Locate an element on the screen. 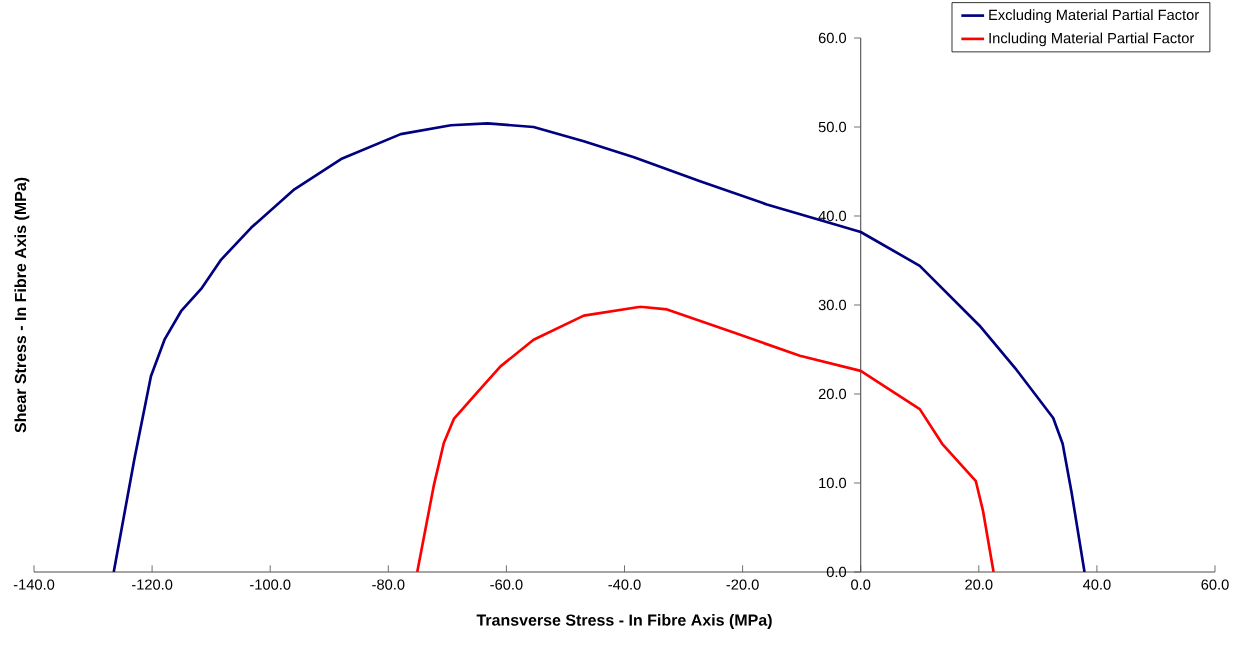 The height and width of the screenshot is (645, 1242). x-axis-title: Transverse Stress - In Fibre Axis (MPa) is located at coordinates (624, 621).